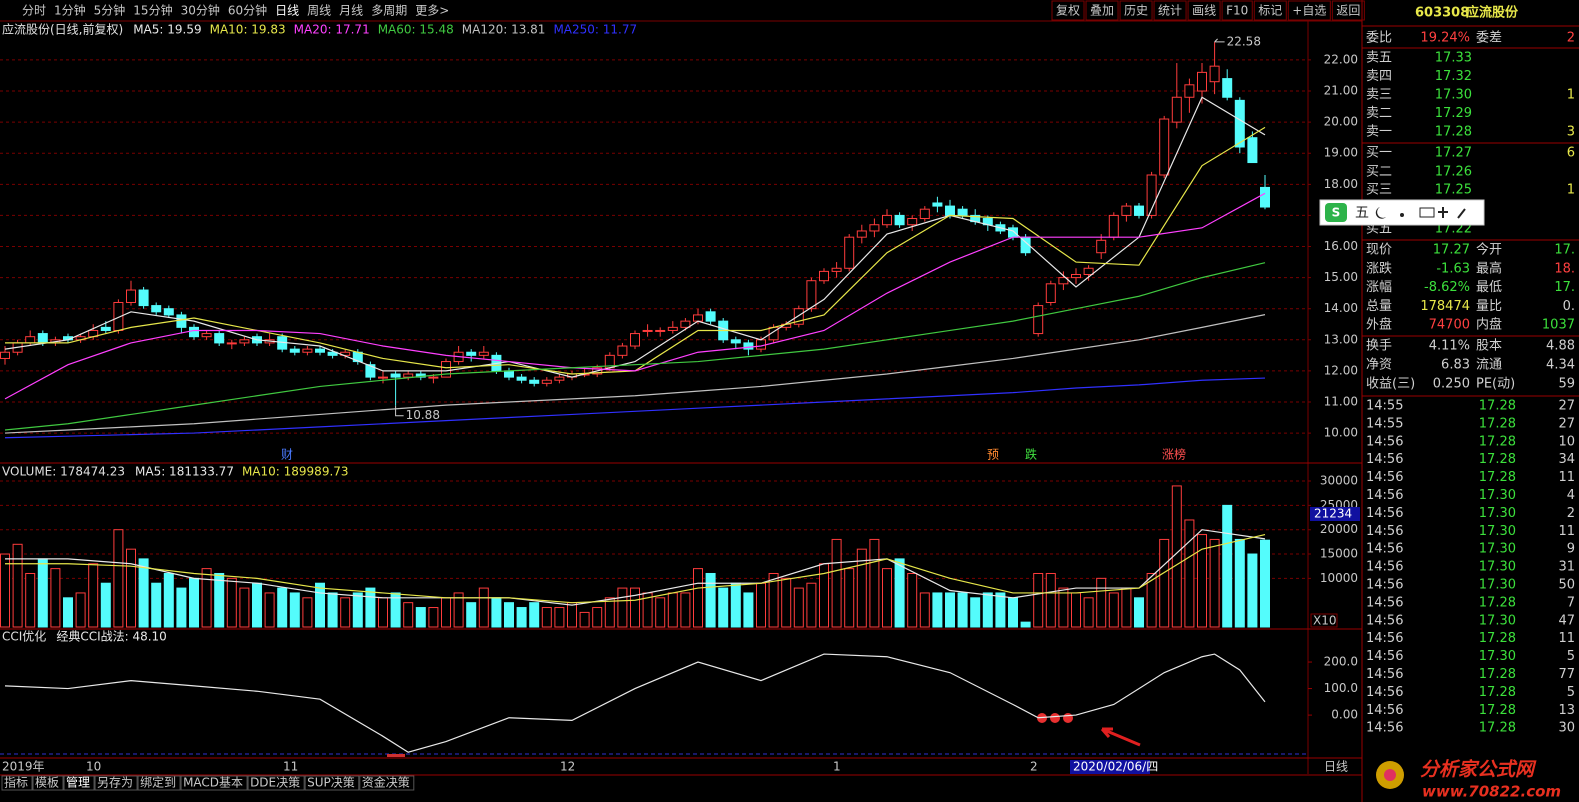 This screenshot has height=802, width=1579. Describe the element at coordinates (1341, 59) in the screenshot. I see `y-tick-label: 22.00` at that location.